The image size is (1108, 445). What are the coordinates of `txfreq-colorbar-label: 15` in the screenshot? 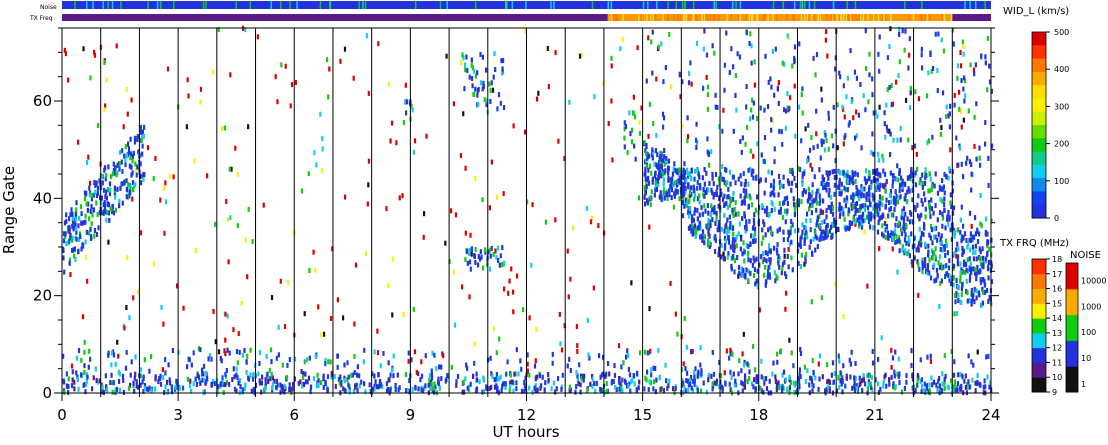 It's located at (1057, 303).